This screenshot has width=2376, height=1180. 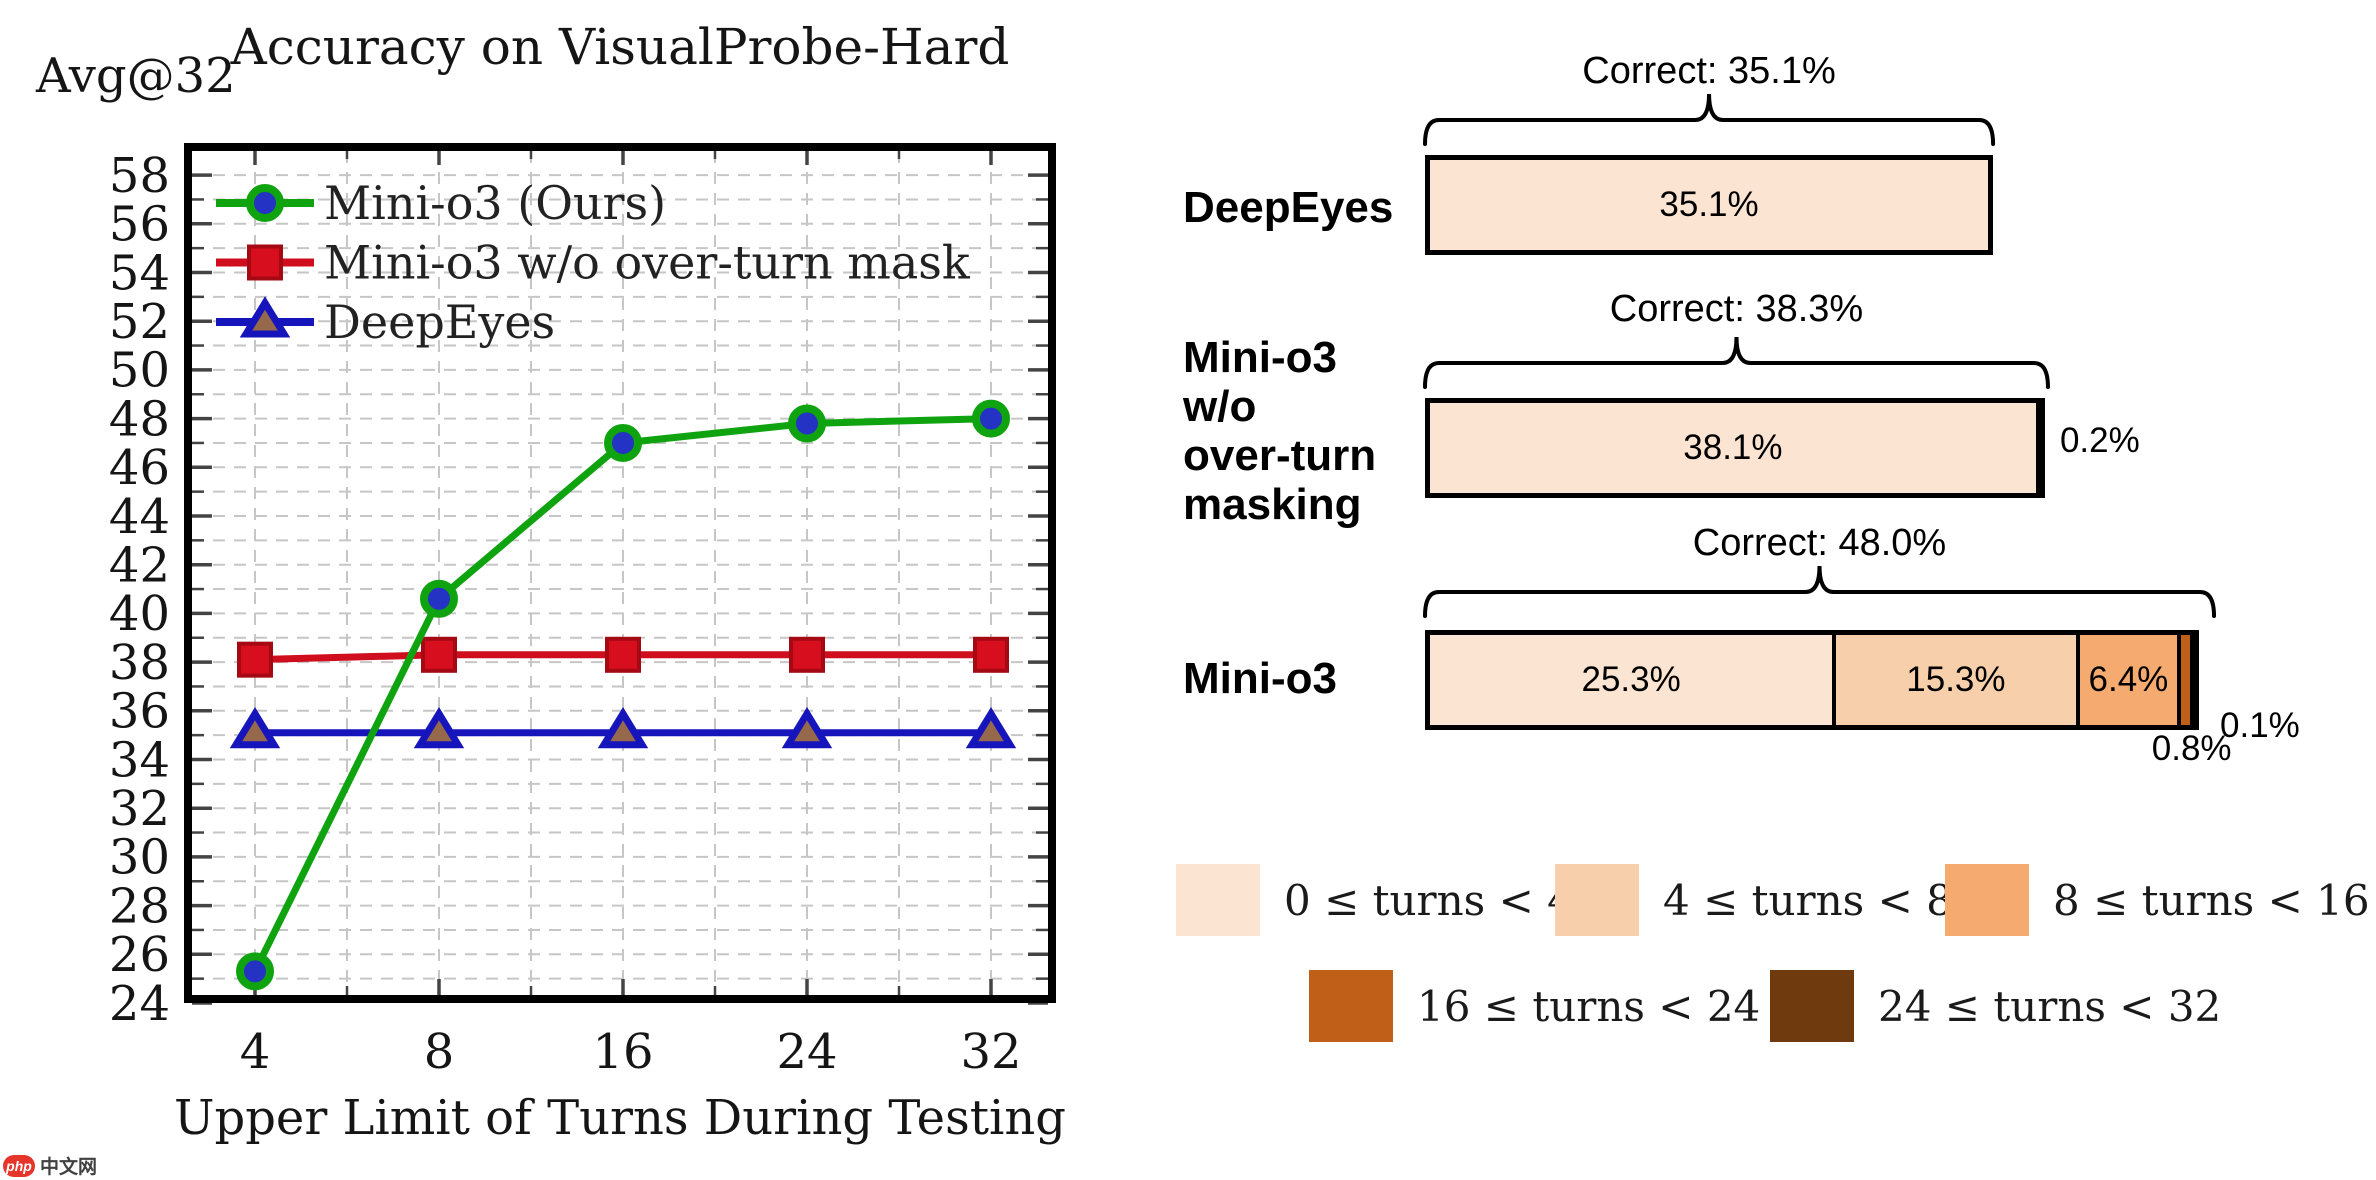 What do you see at coordinates (1589, 1006) in the screenshot?
I see `legend-range-label: 16 ≤ turns < 24` at bounding box center [1589, 1006].